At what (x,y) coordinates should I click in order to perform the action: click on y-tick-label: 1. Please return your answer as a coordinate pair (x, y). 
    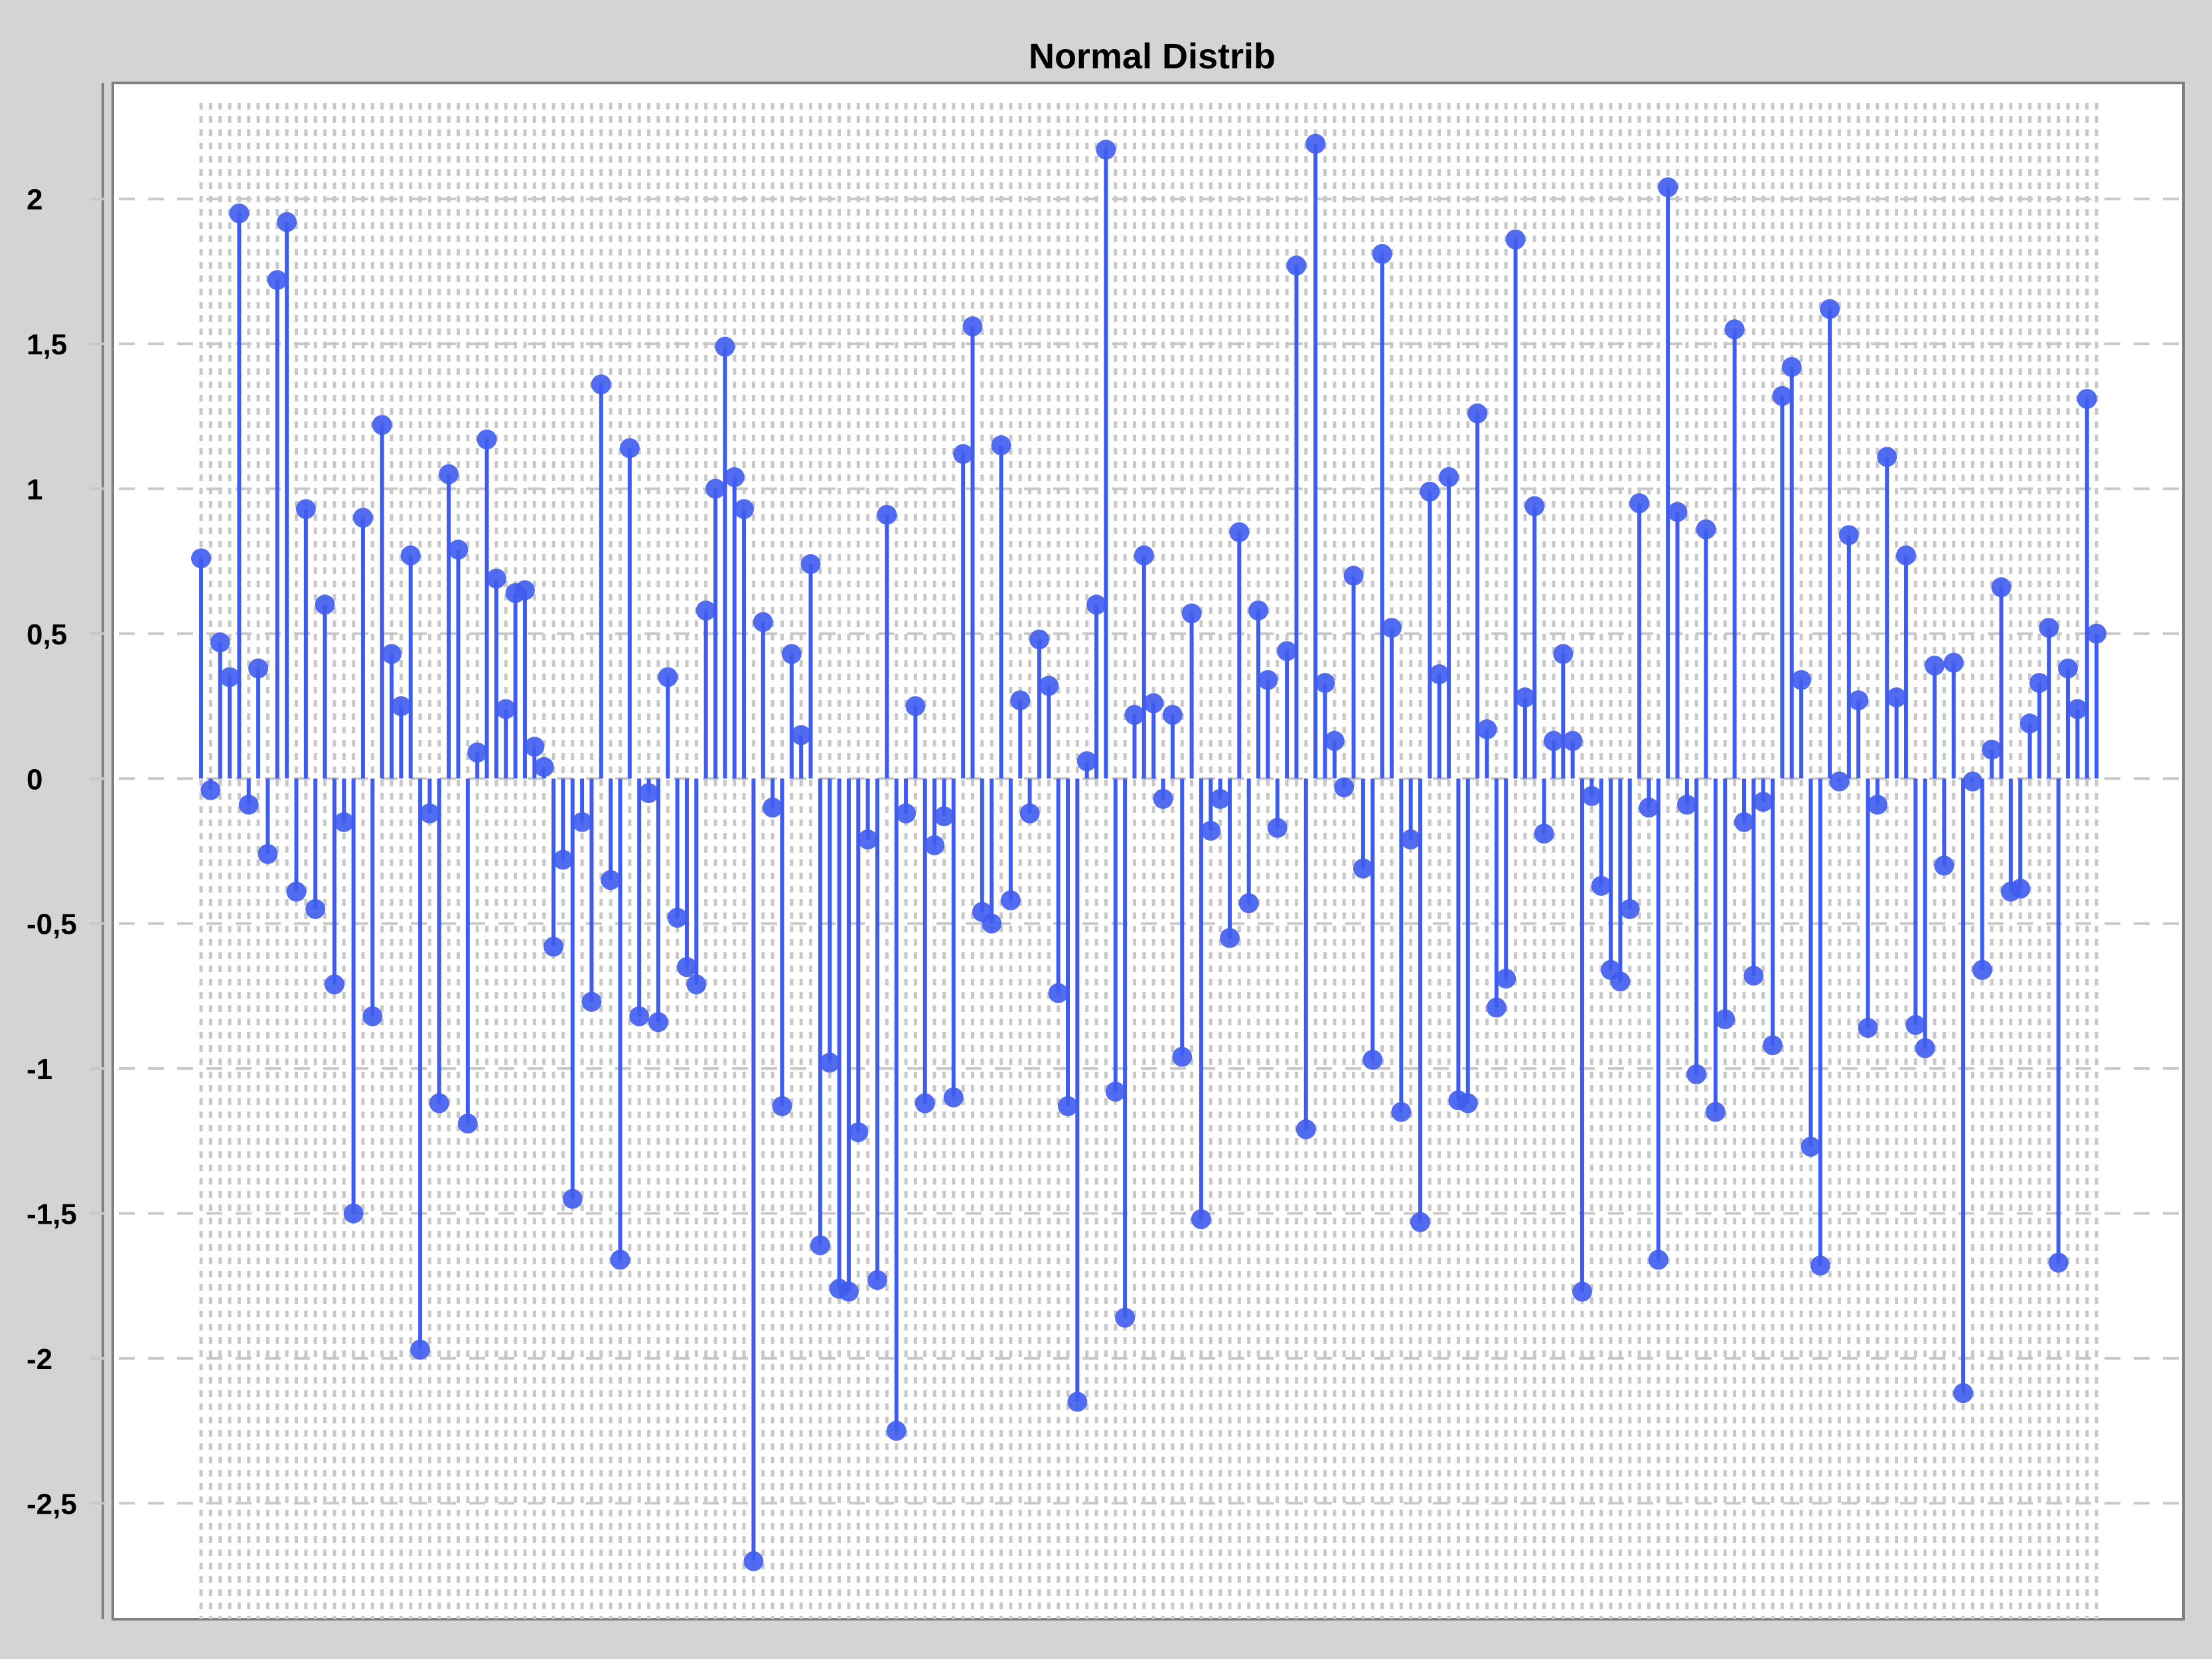
    Looking at the image, I should click on (34, 490).